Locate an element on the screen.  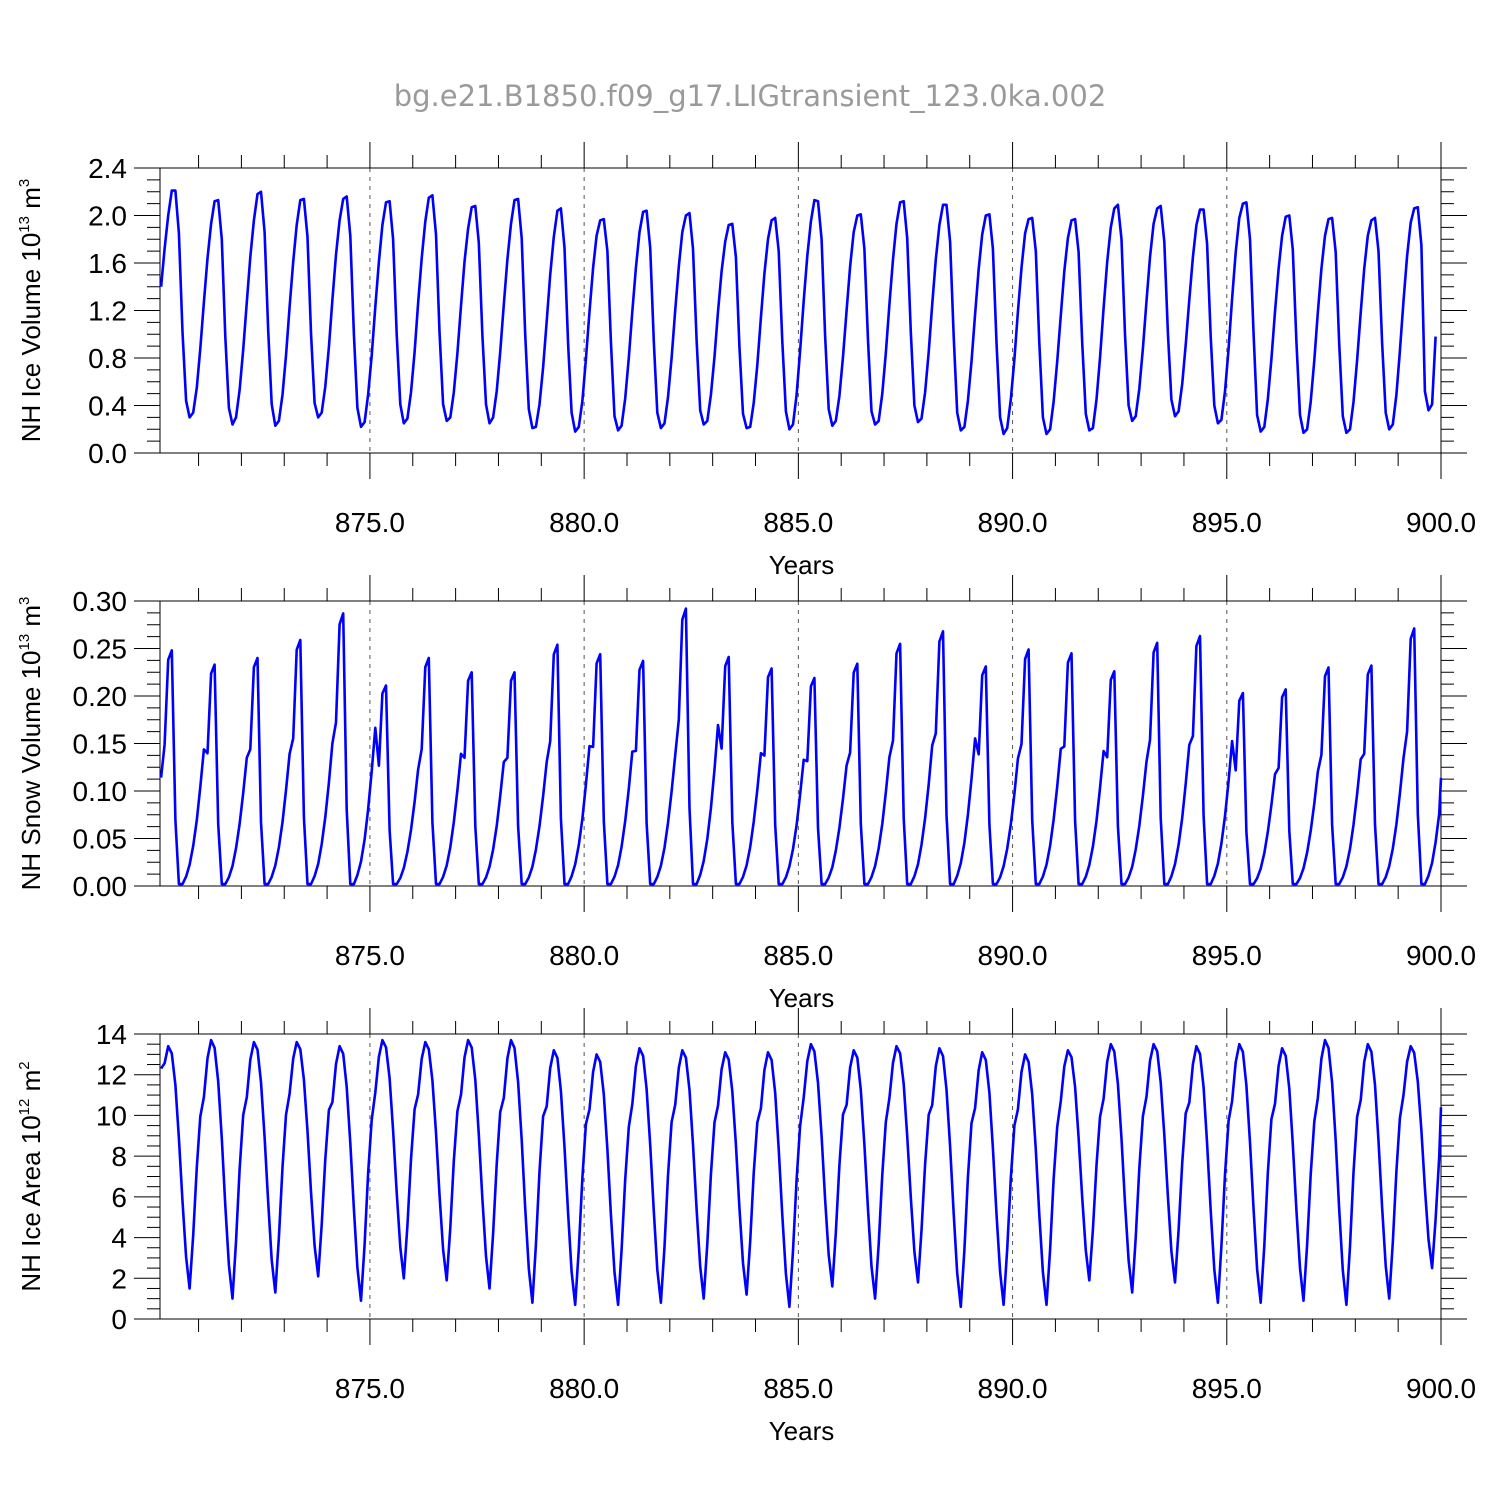
y-axis-label-text: NH Snow Volume 10 is located at coordinates (31, 771).